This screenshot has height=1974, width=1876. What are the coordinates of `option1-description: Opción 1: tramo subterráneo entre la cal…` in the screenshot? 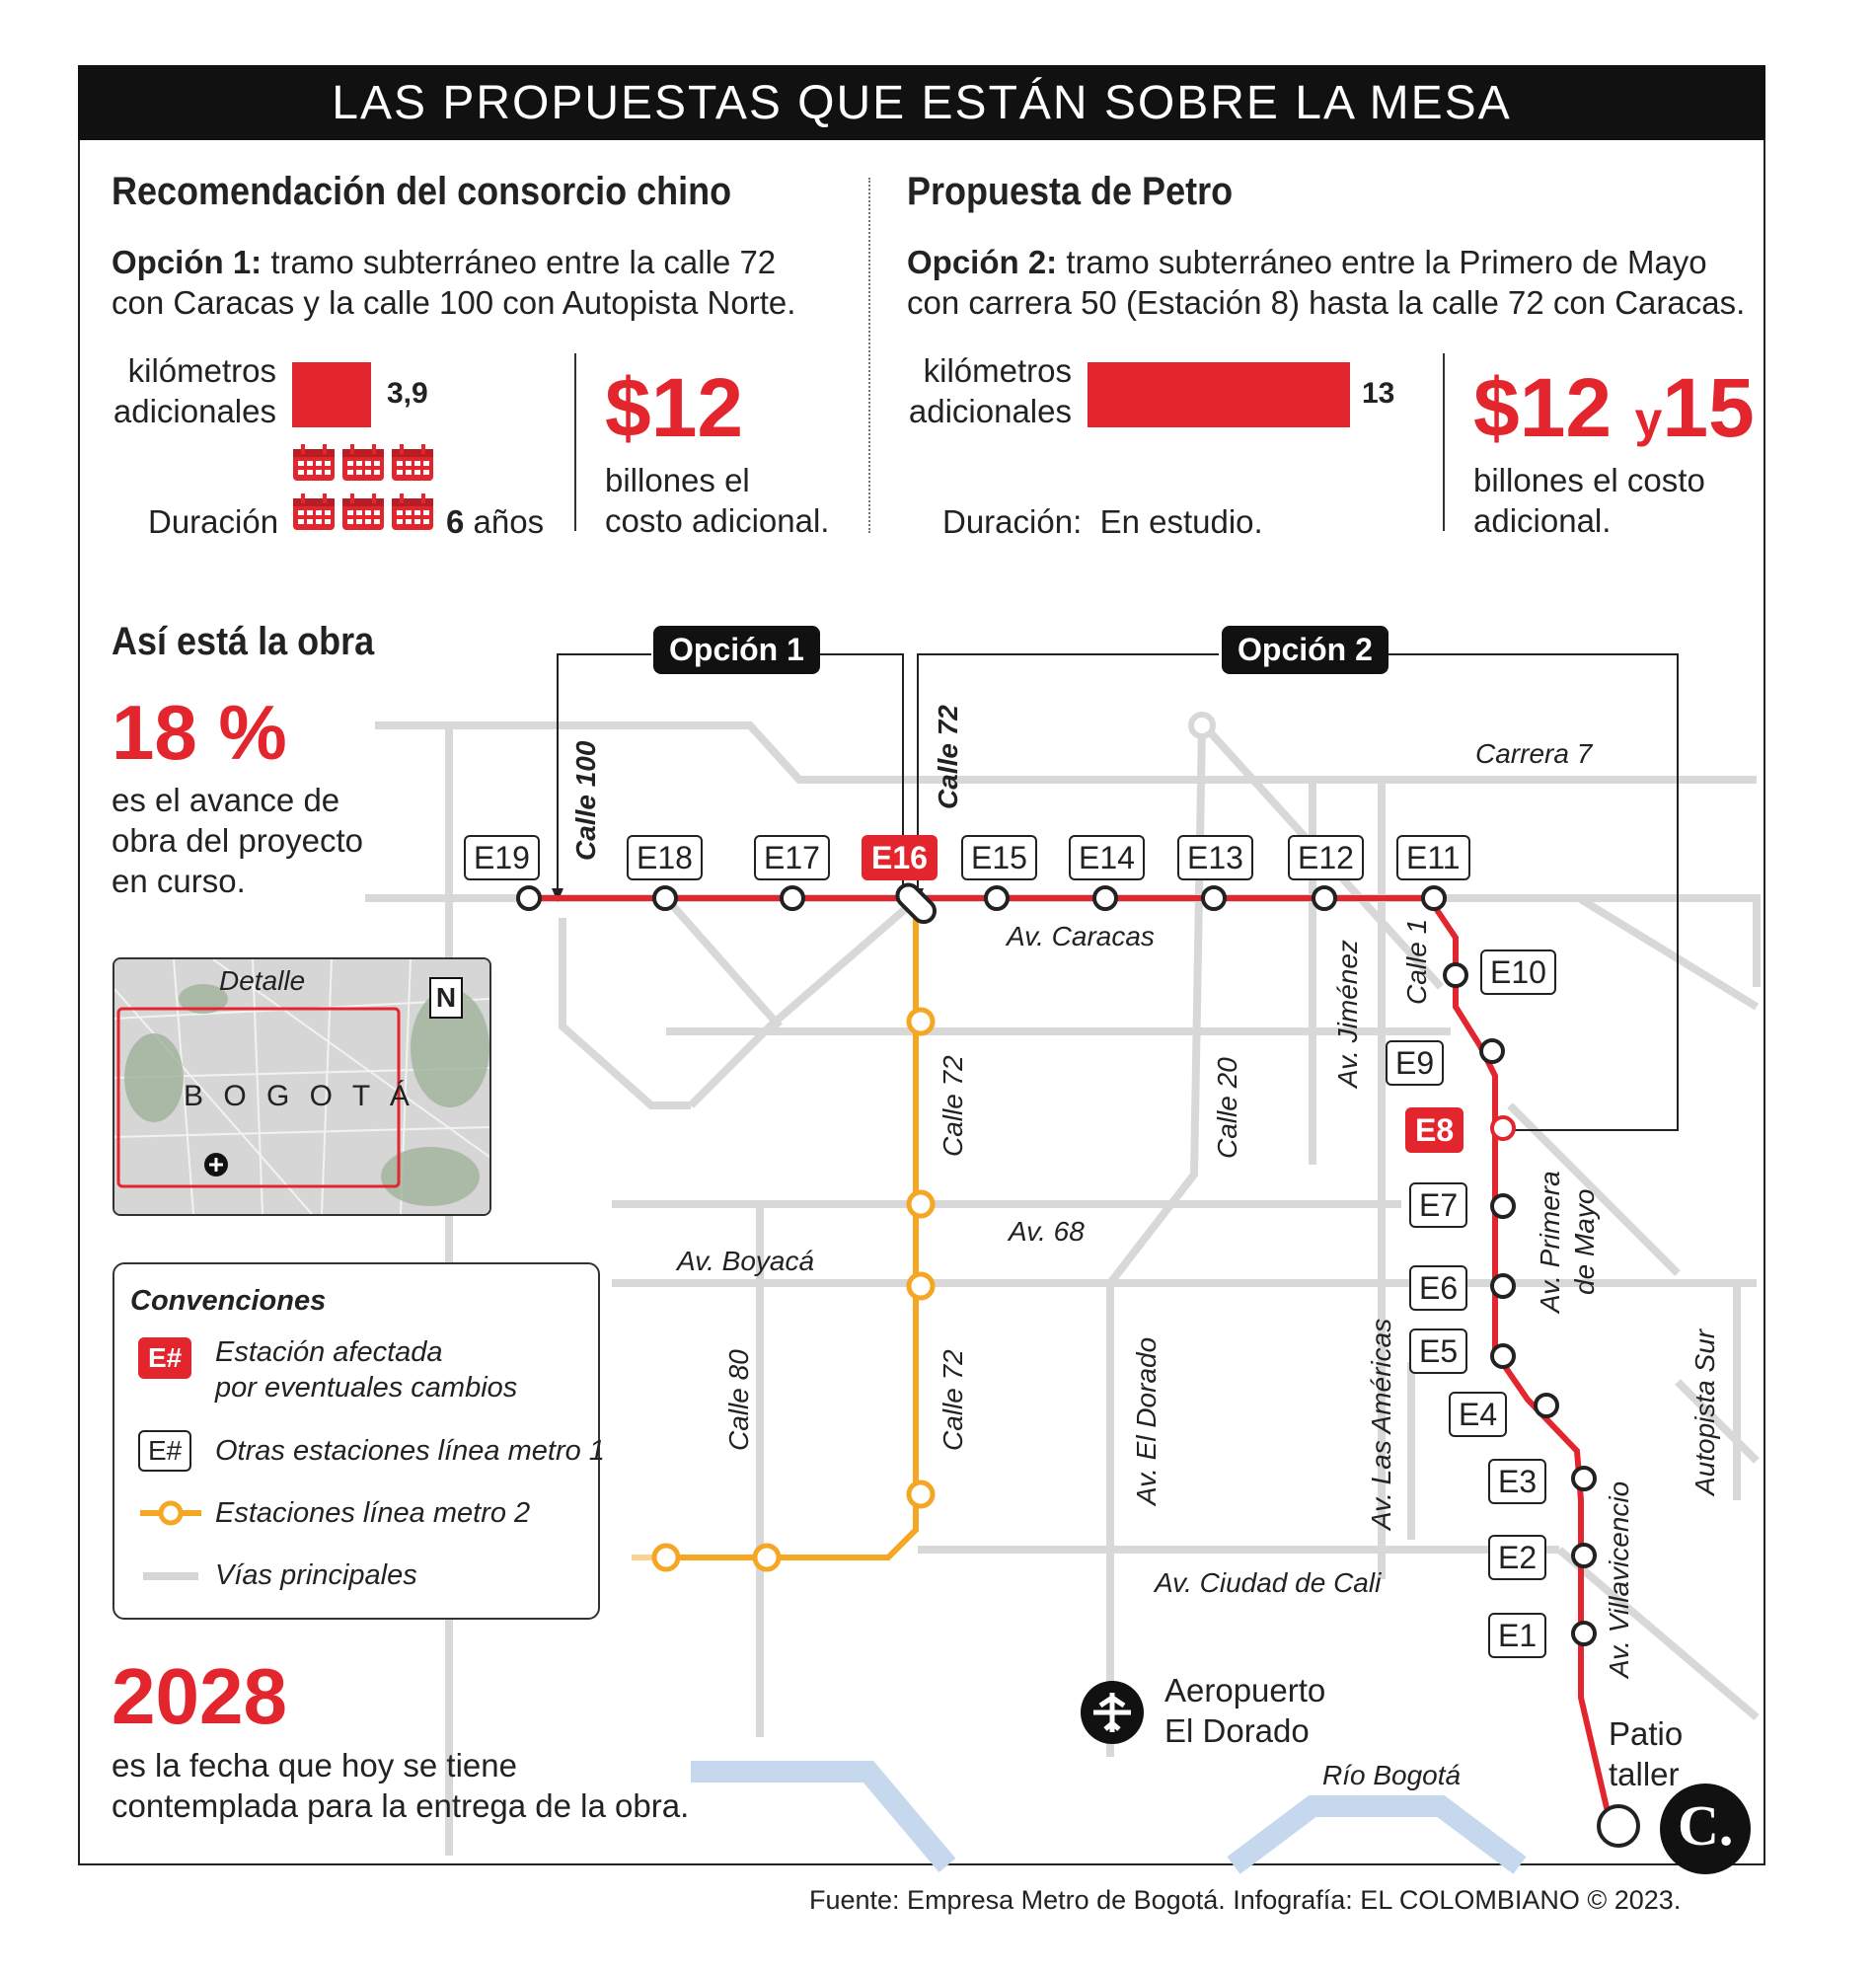 It's located at (487, 282).